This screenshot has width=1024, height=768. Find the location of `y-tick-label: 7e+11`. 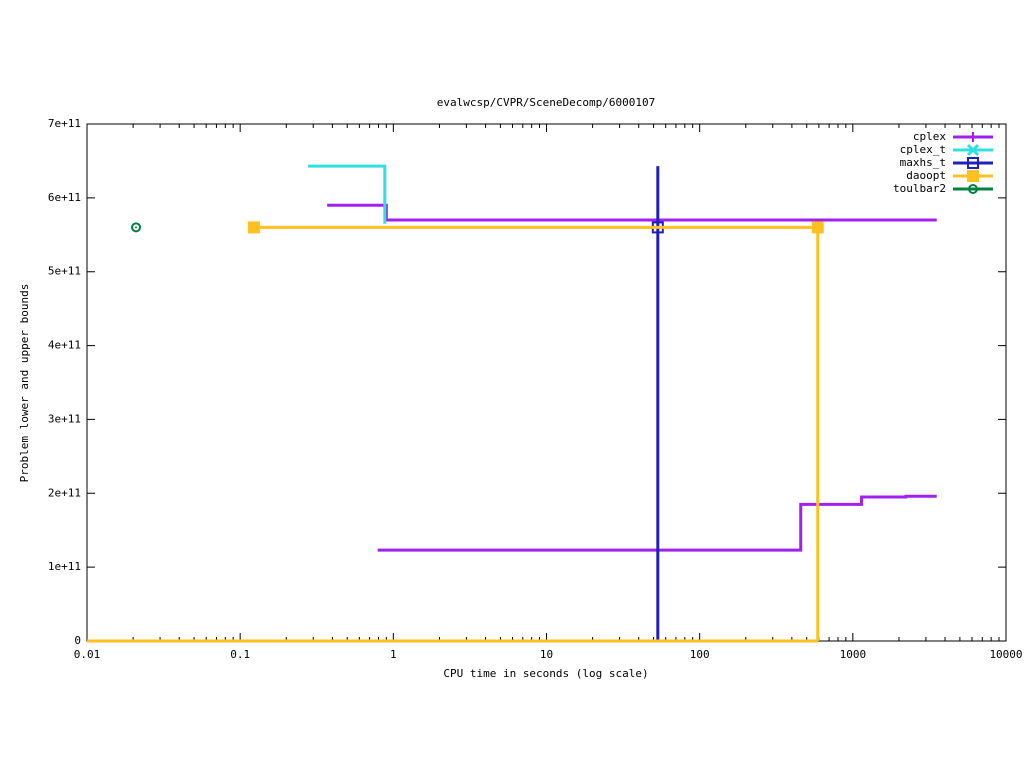

y-tick-label: 7e+11 is located at coordinates (64, 123).